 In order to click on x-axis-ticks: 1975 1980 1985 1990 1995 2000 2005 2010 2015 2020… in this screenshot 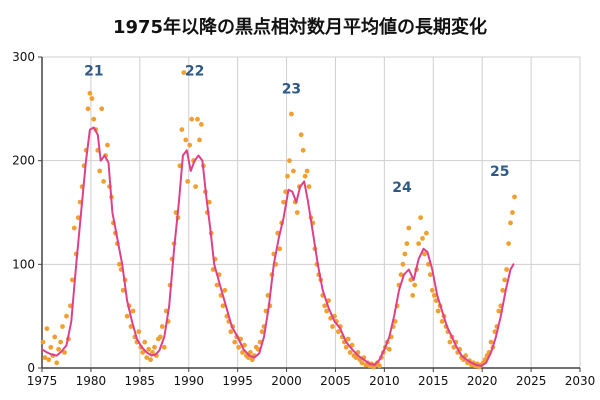, I will do `click(311, 378)`.